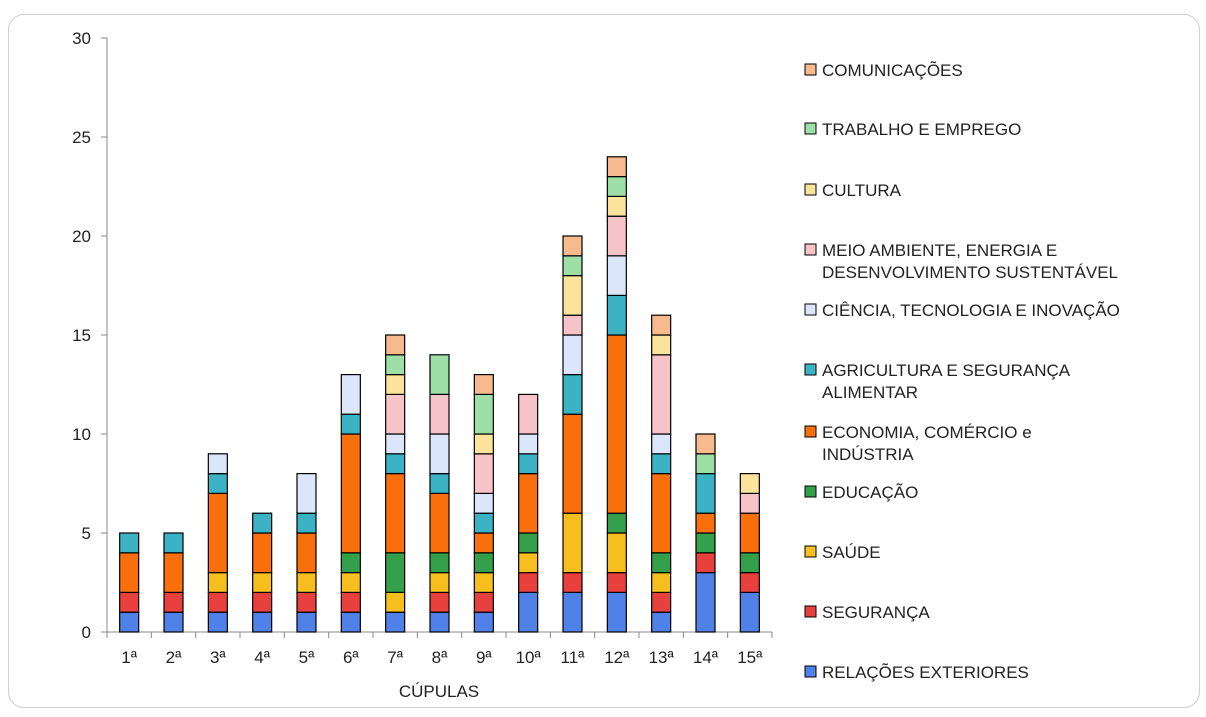 The width and height of the screenshot is (1206, 717). Describe the element at coordinates (81, 335) in the screenshot. I see `y-tick-label: 15` at that location.